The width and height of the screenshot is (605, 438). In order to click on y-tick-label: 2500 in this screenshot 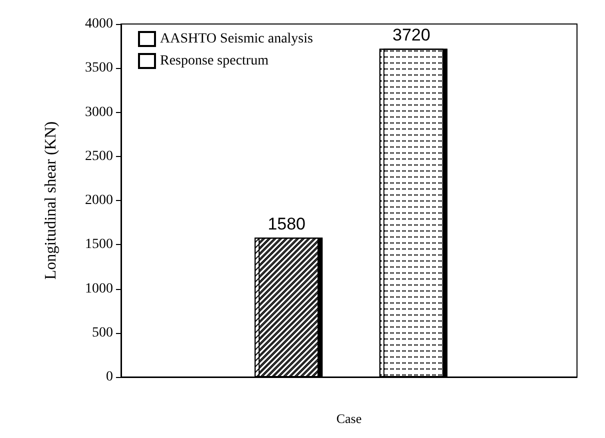, I will do `click(99, 156)`.